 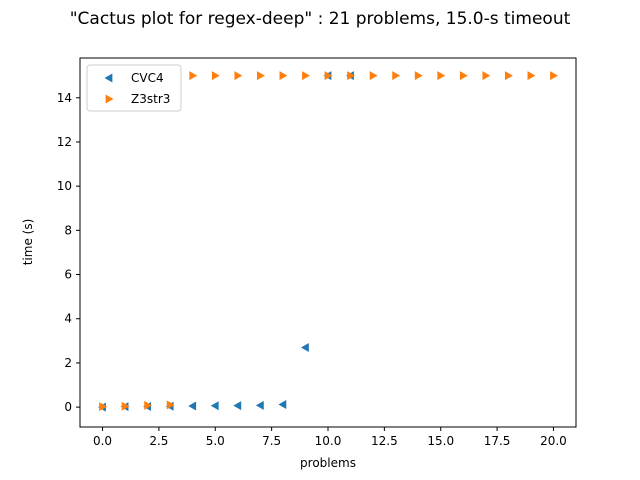 What do you see at coordinates (497, 441) in the screenshot?
I see `x-tick-label: 17.5` at bounding box center [497, 441].